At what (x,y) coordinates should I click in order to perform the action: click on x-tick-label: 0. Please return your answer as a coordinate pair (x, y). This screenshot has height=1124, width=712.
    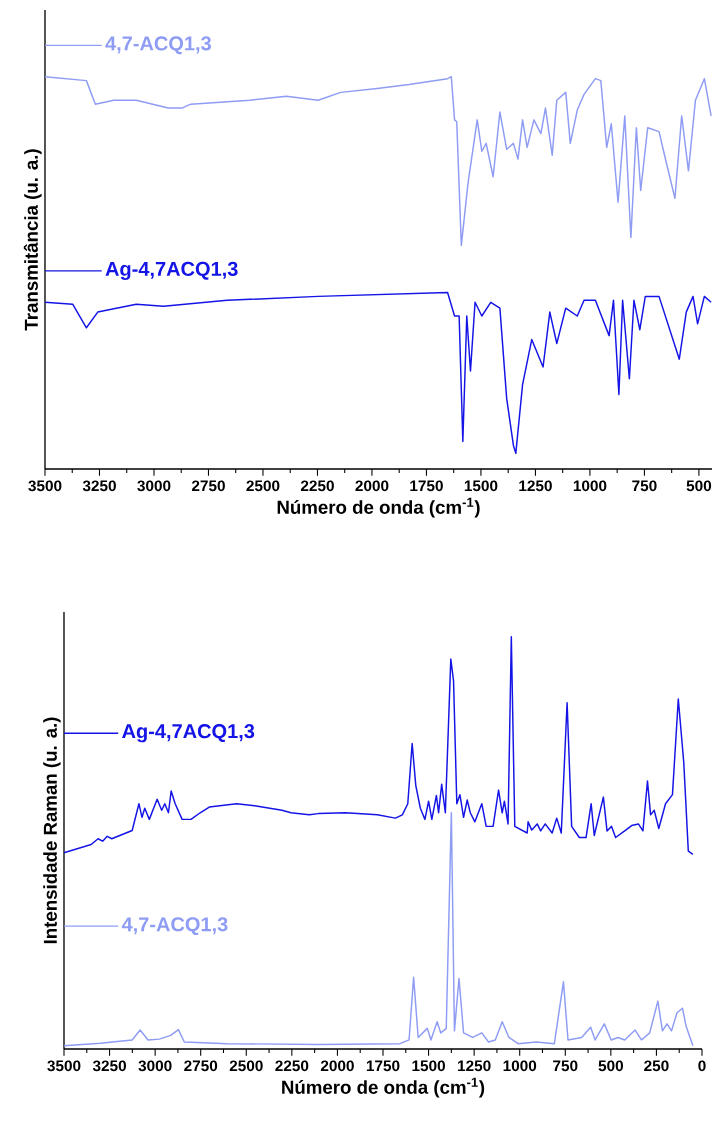
    Looking at the image, I should click on (702, 1066).